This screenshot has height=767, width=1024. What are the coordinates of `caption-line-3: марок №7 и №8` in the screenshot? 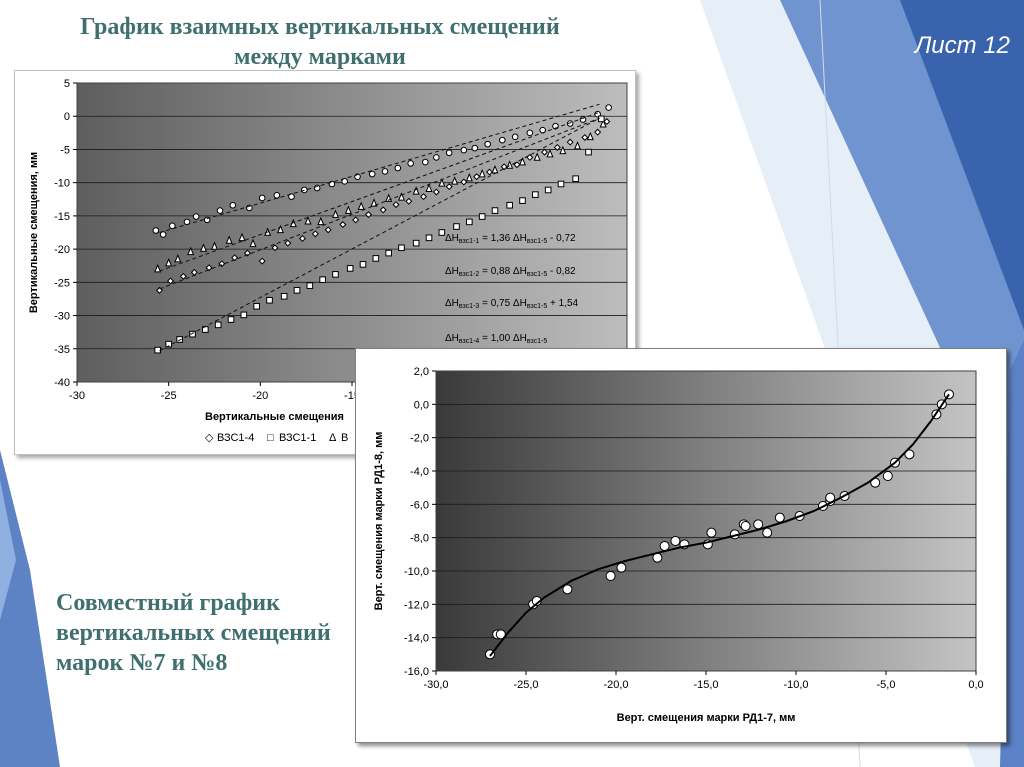 It's located at (142, 663).